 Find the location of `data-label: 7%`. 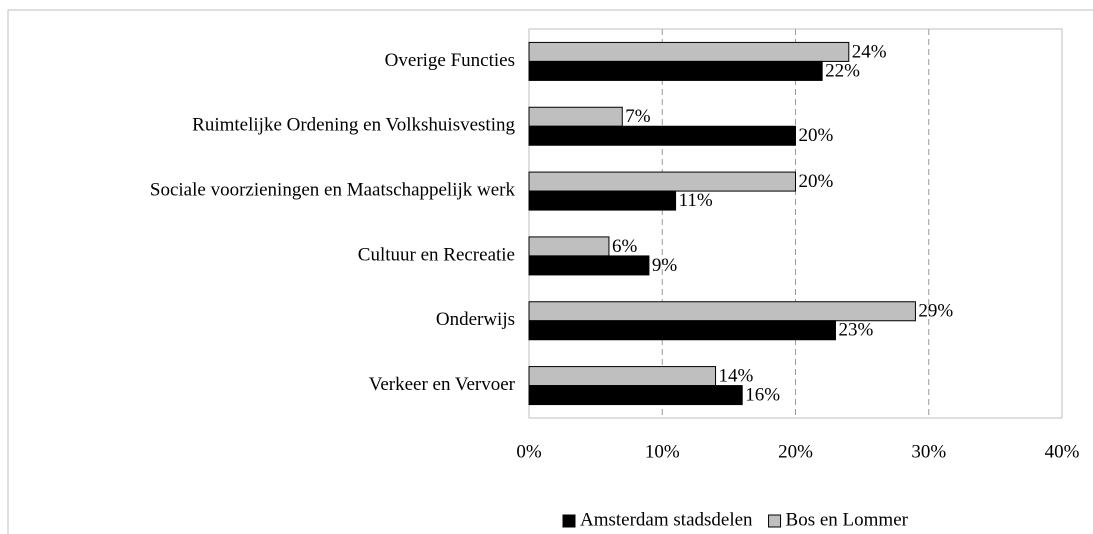

data-label: 7% is located at coordinates (638, 116).